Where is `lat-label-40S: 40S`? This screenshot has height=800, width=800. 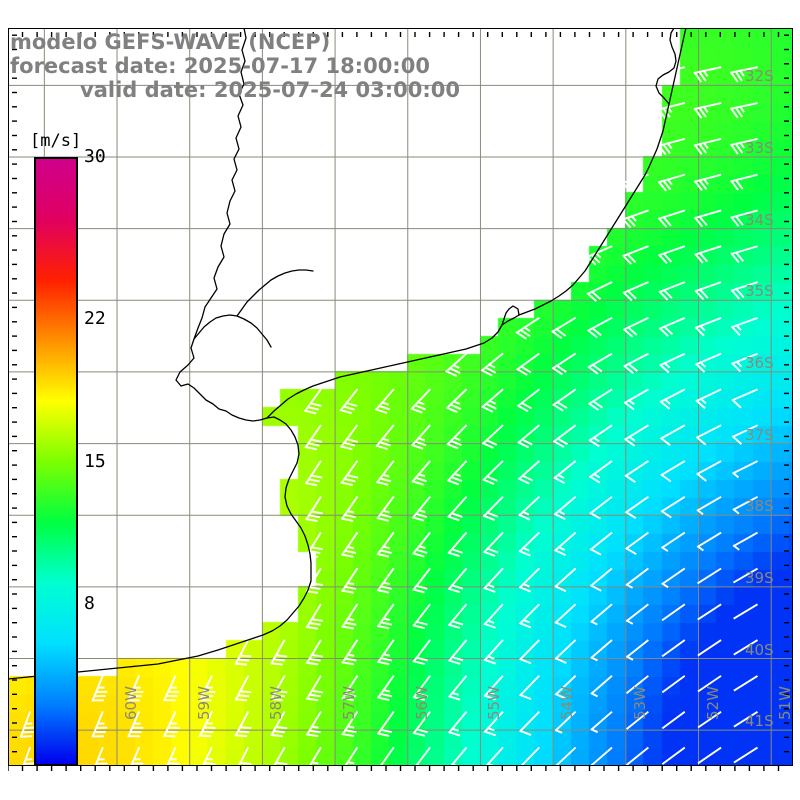 lat-label-40S: 40S is located at coordinates (759, 649).